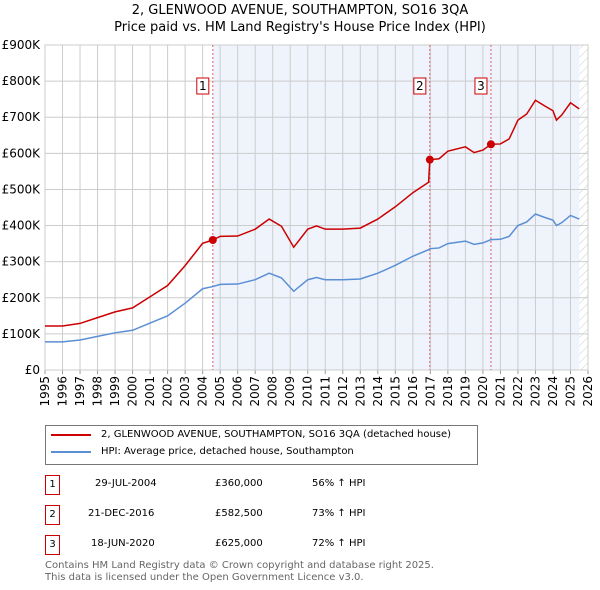 The width and height of the screenshot is (600, 590). Describe the element at coordinates (22, 226) in the screenshot. I see `y-tick-label: £400K` at that location.